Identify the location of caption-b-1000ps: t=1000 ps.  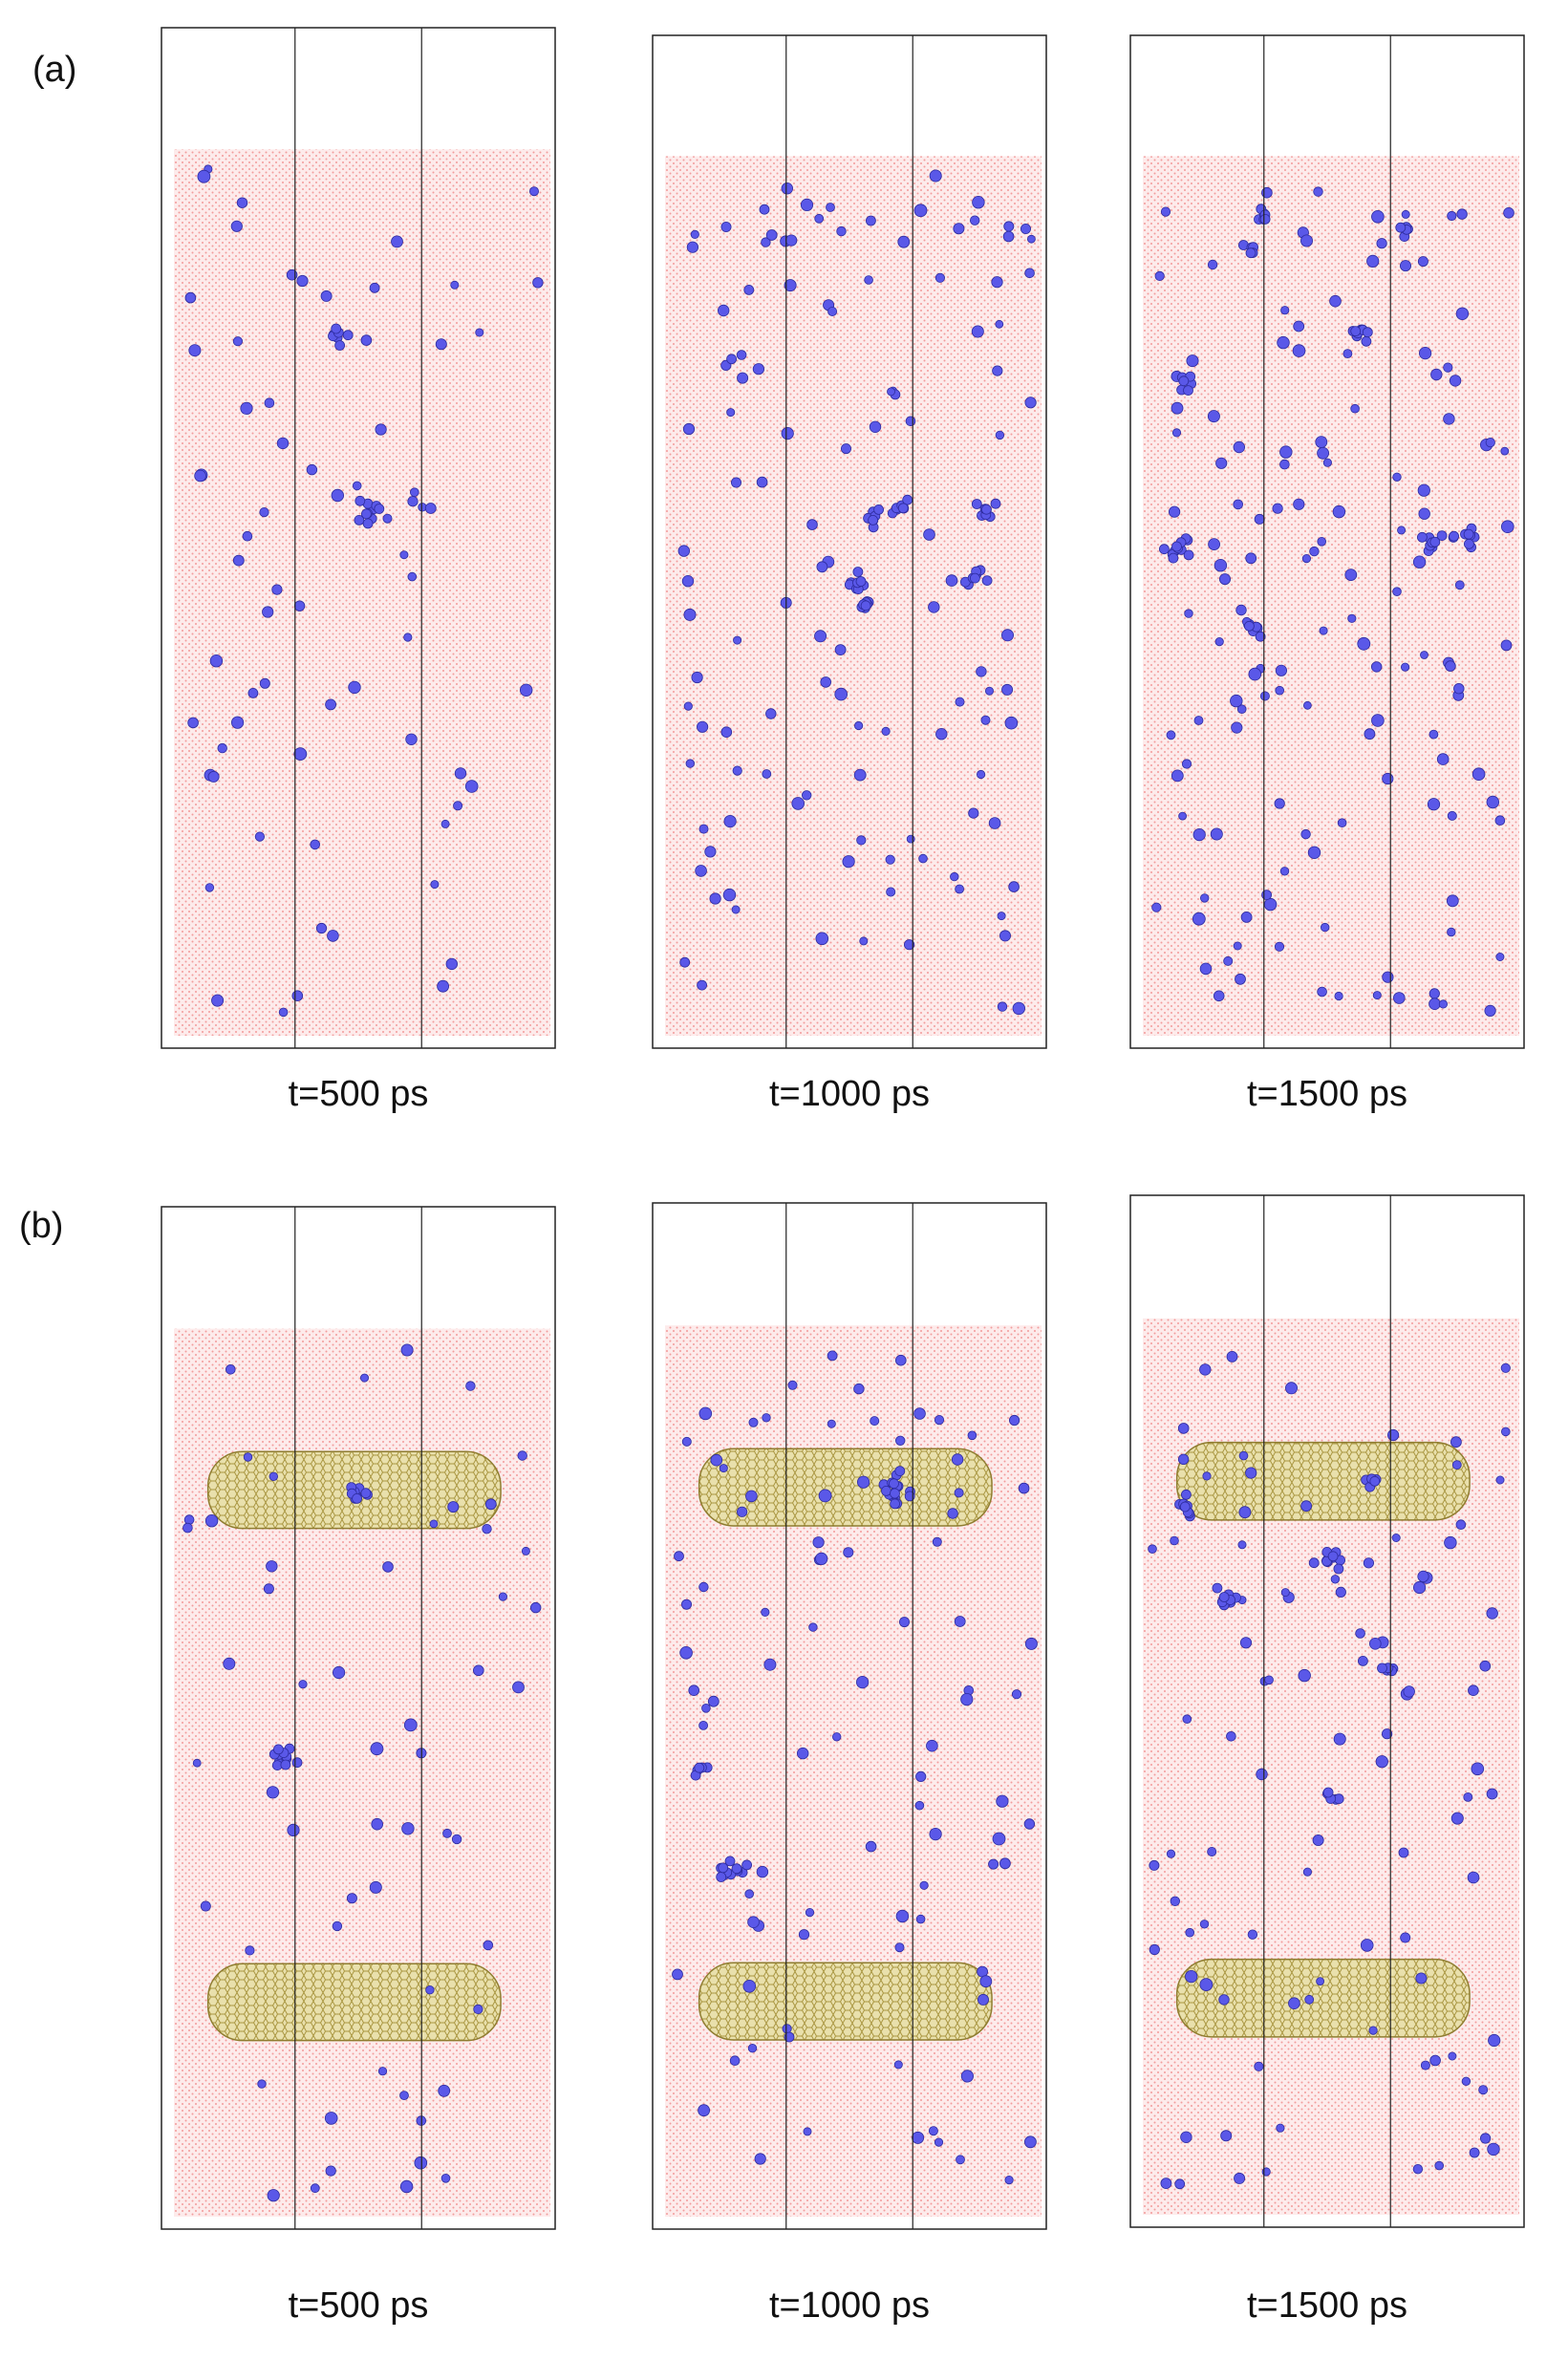
(849, 2305).